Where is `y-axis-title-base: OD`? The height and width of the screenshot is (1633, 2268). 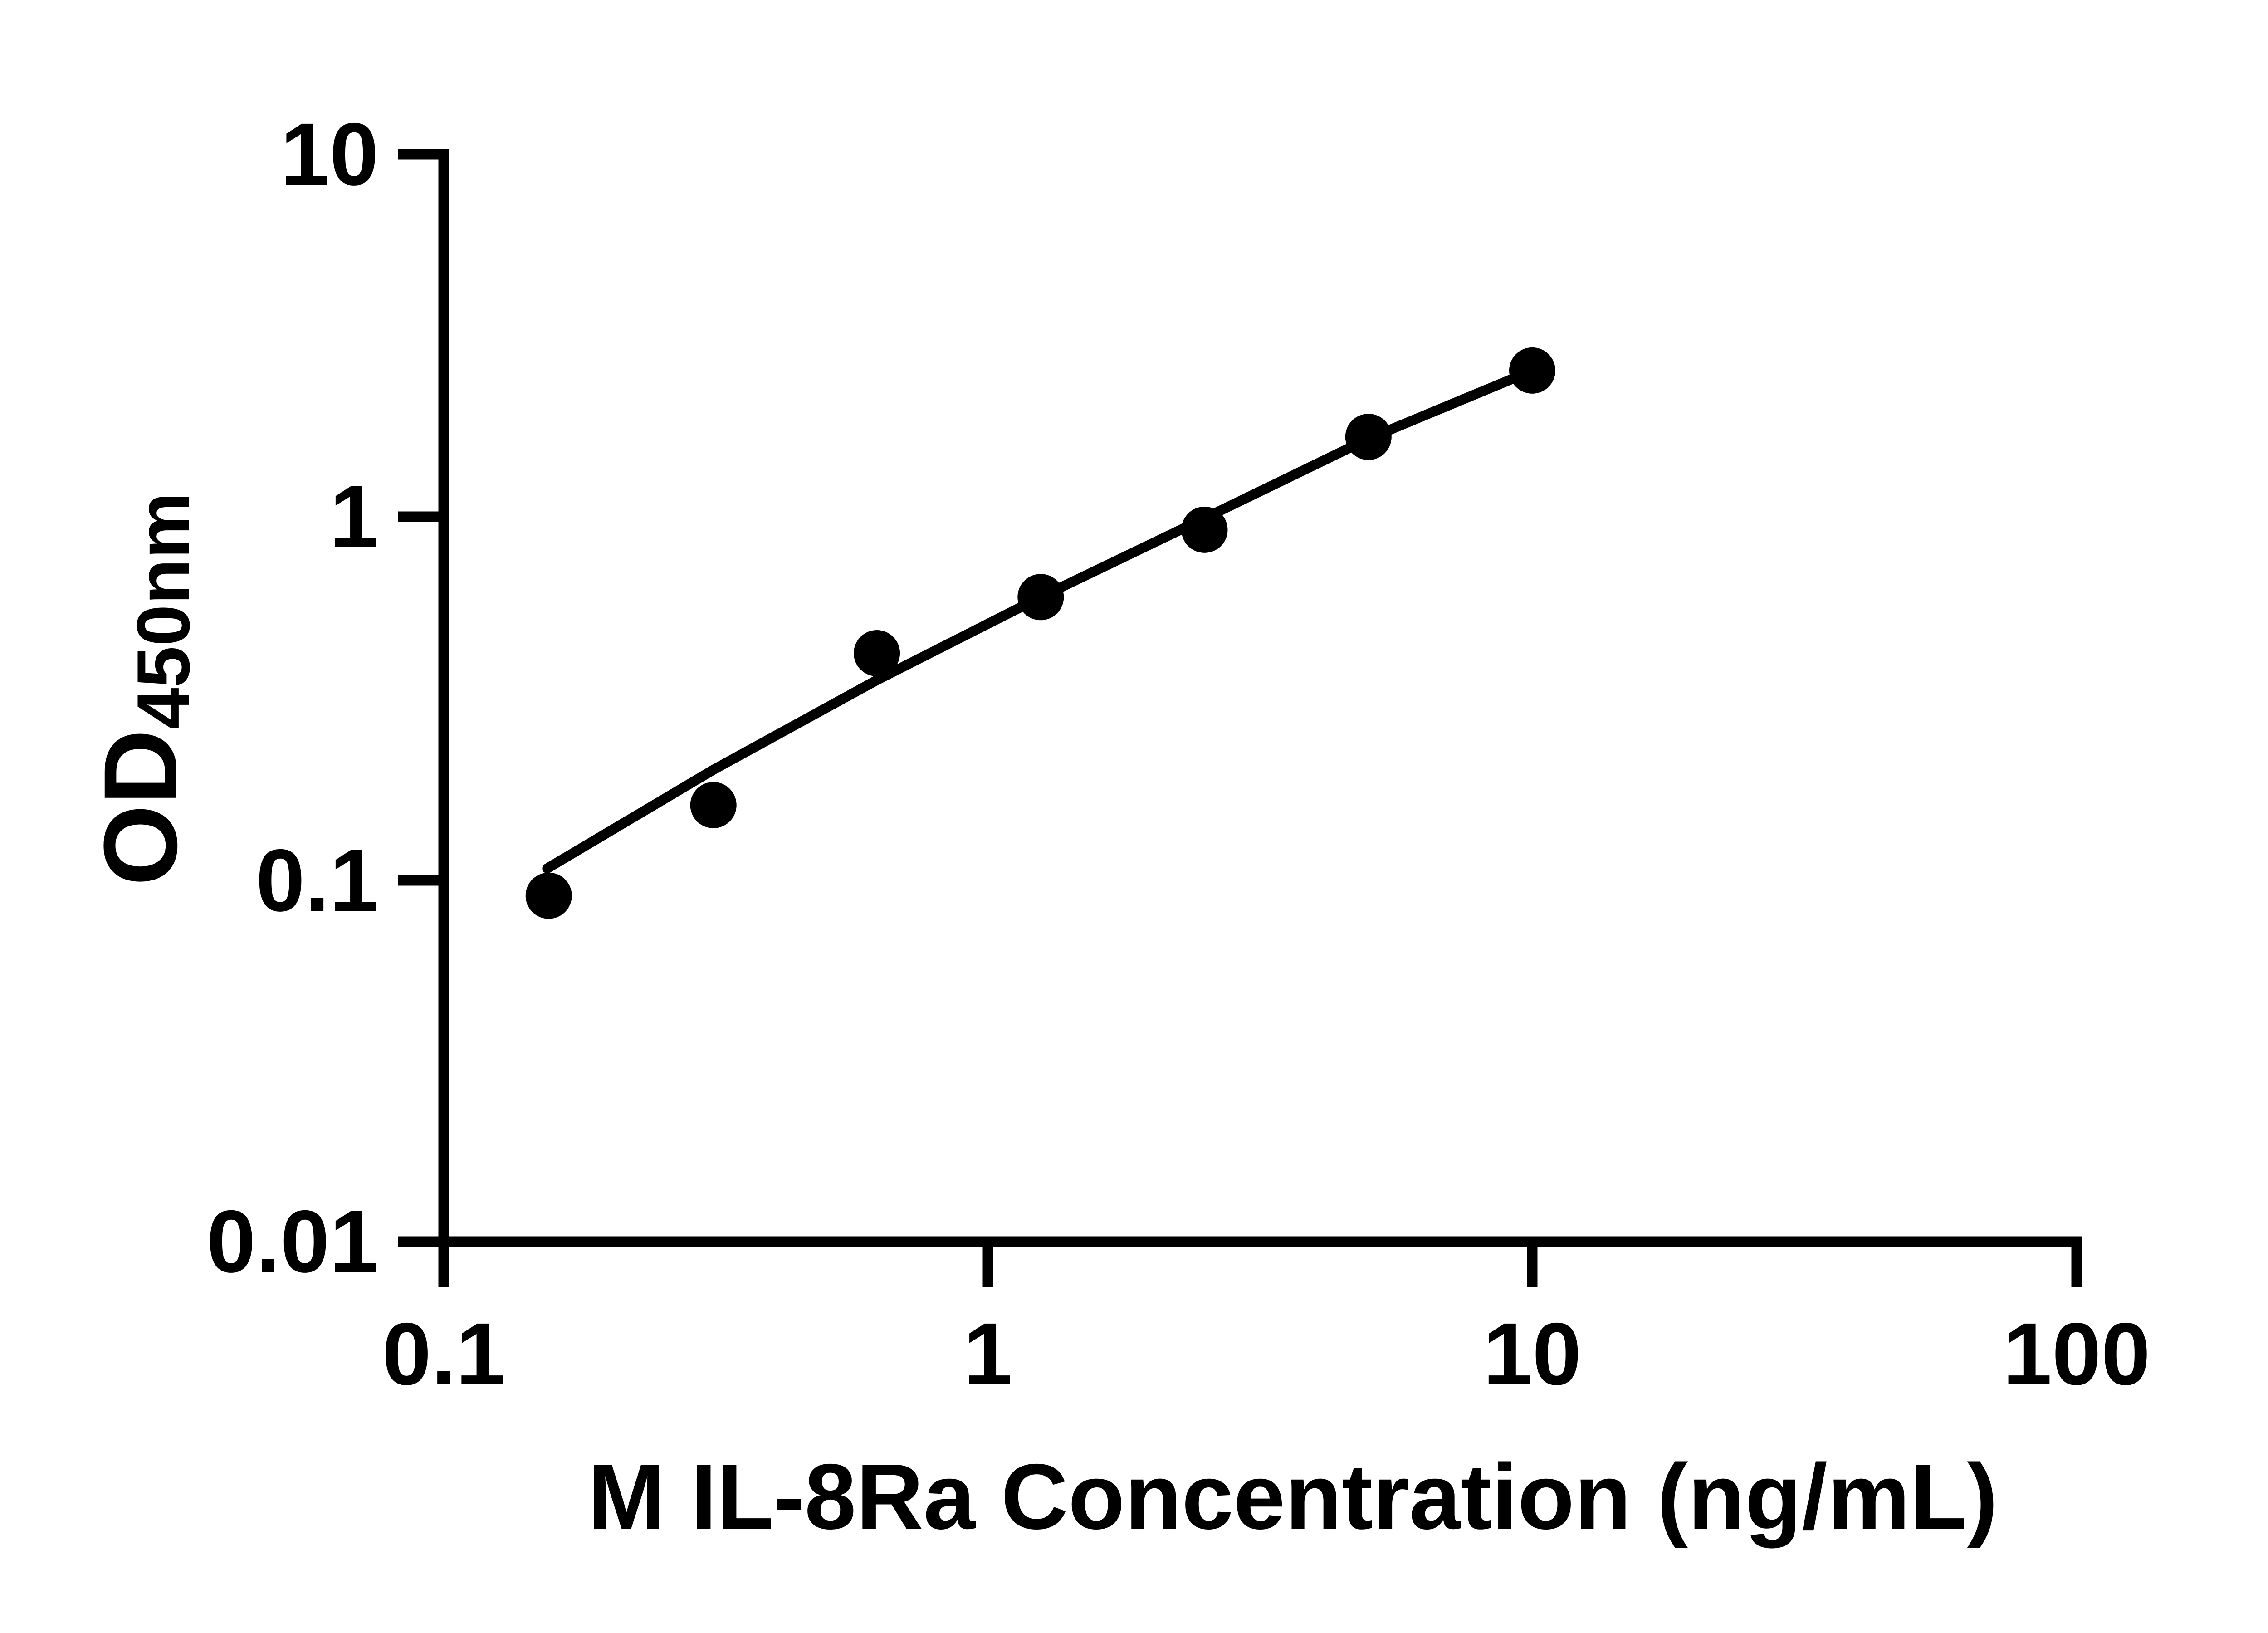
y-axis-title-base: OD is located at coordinates (140, 807).